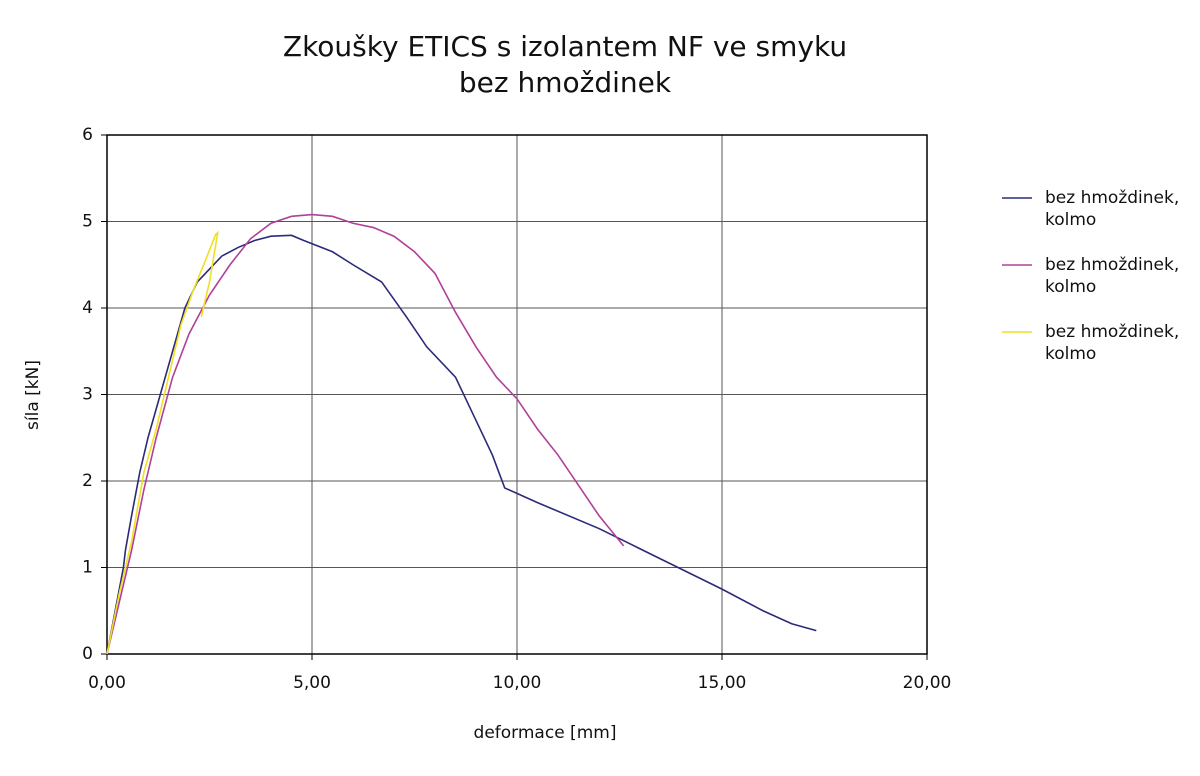 The image size is (1200, 776). I want to click on y-tick-label: 0, so click(87, 654).